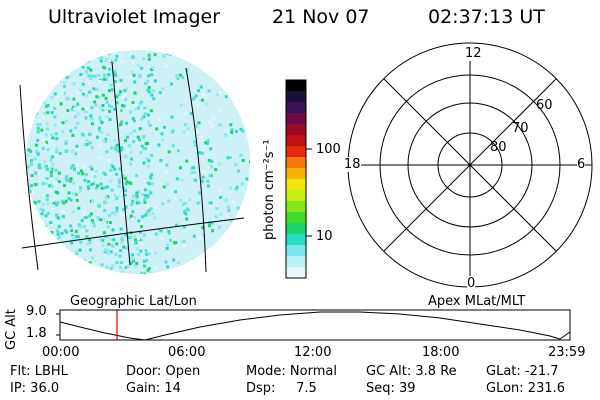  I want to click on color-bar-band, so click(296, 108).